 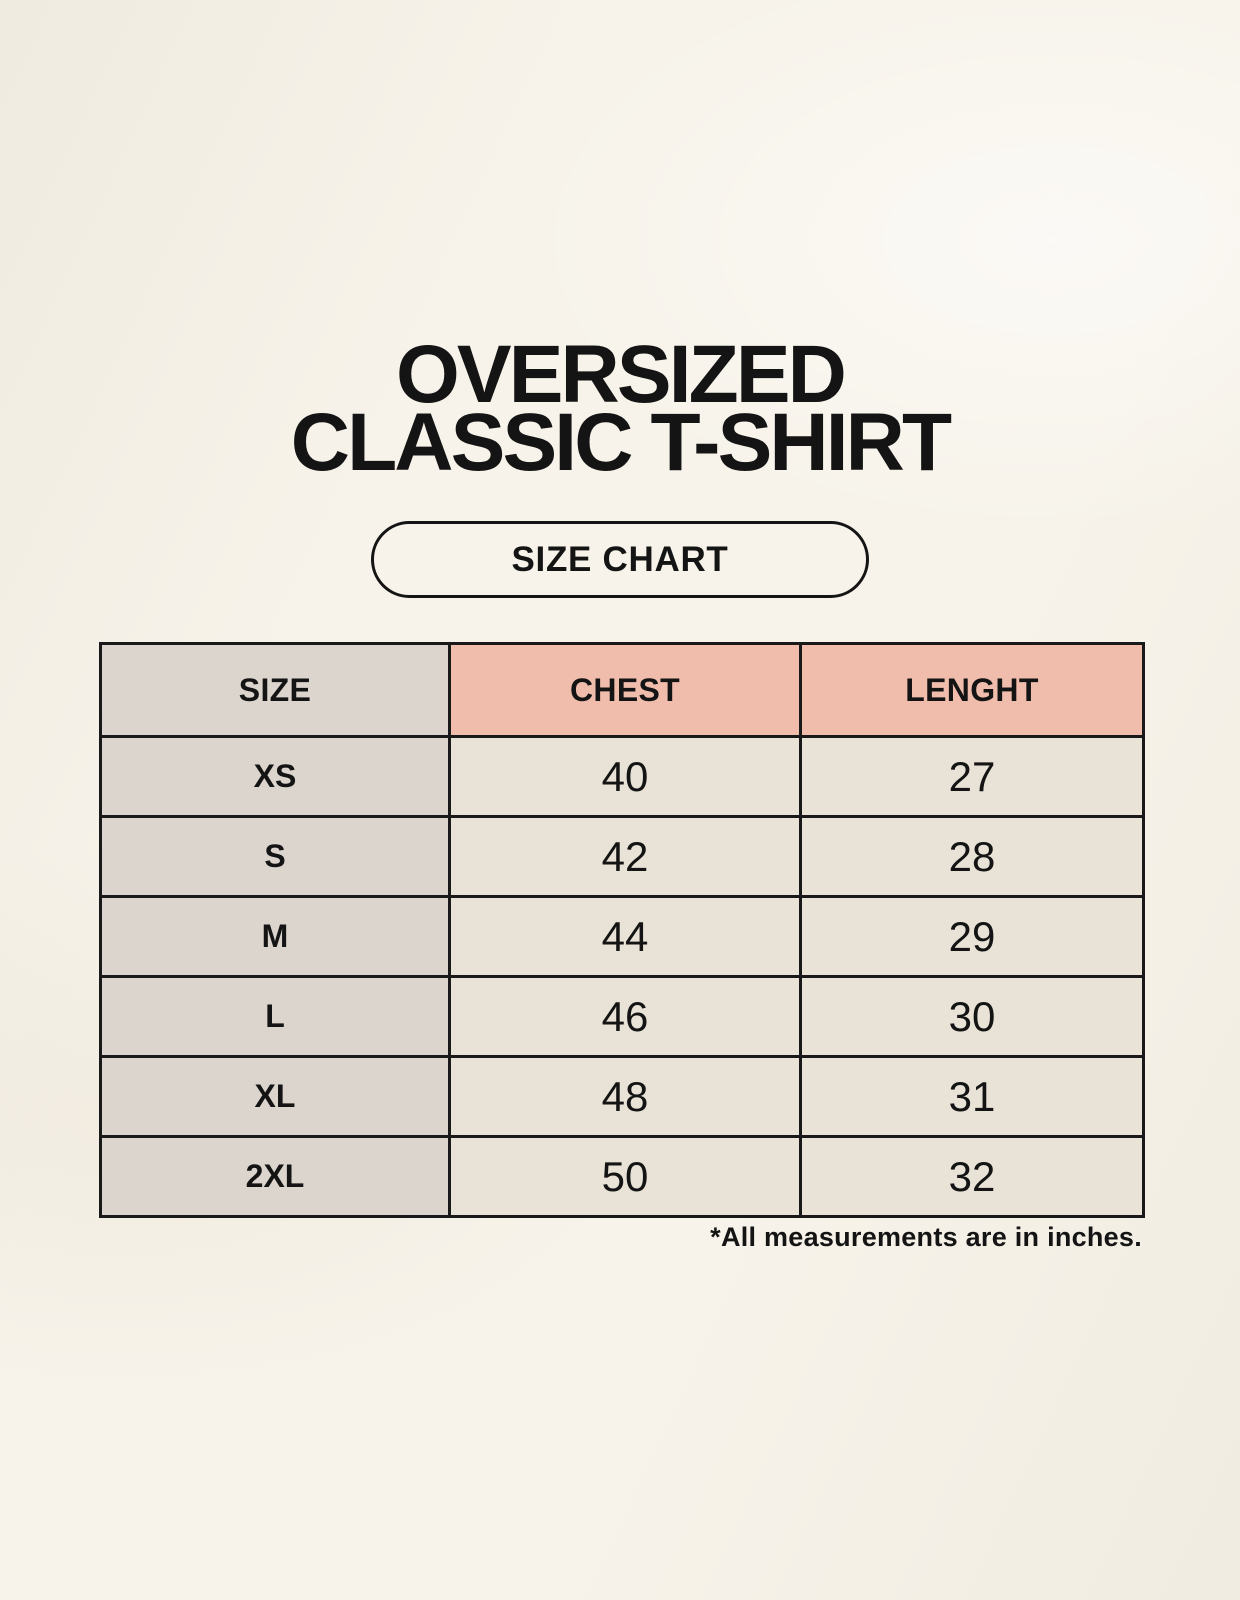 I want to click on chest-value-cell: 50, so click(x=625, y=1176).